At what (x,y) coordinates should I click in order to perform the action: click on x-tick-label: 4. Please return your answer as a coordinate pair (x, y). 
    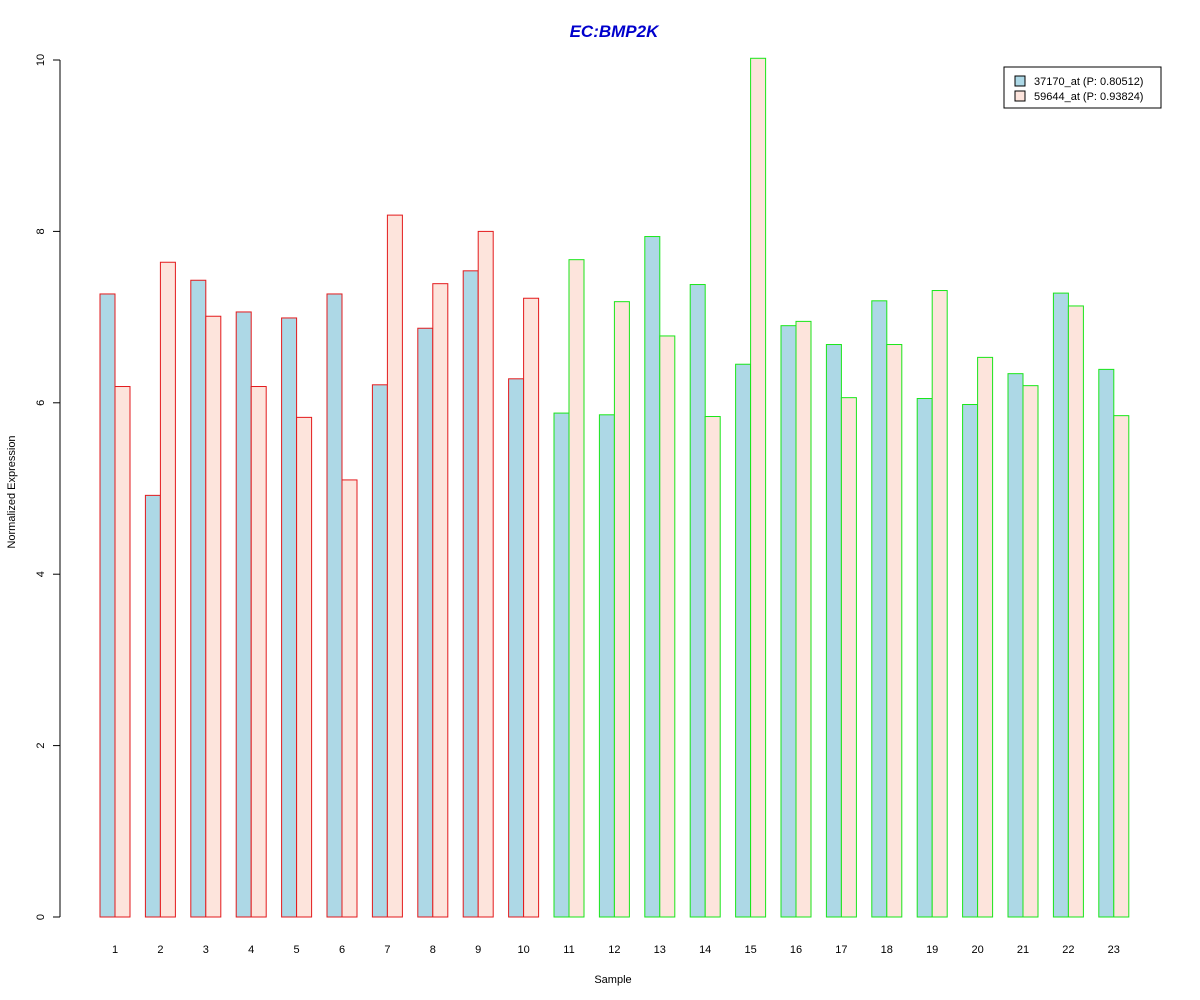
    Looking at the image, I should click on (251, 950).